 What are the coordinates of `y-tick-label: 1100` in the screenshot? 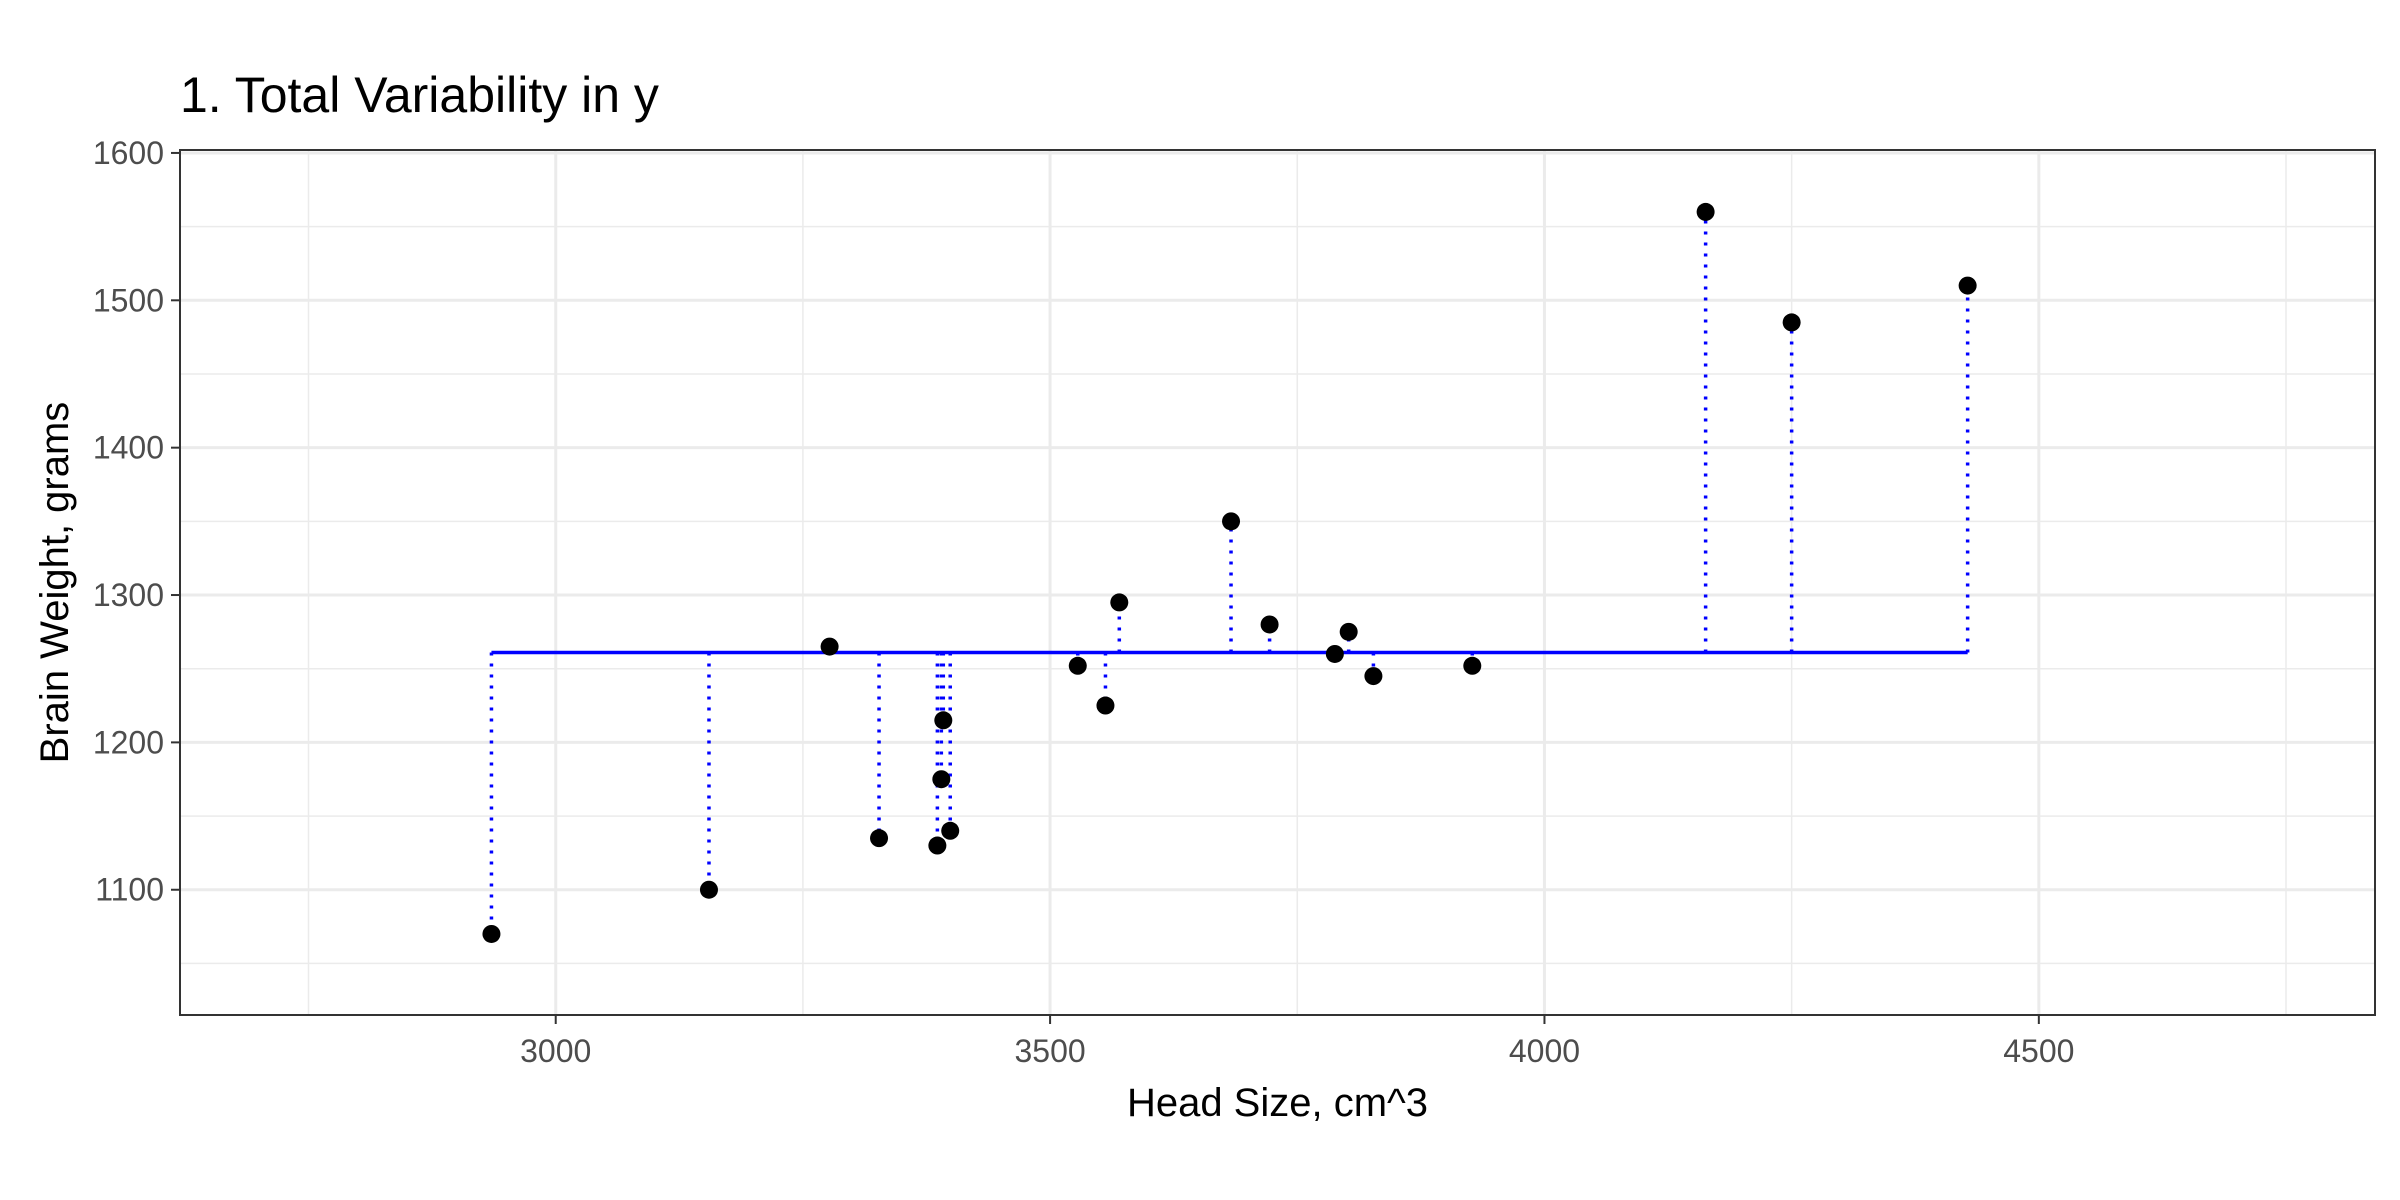 It's located at (129, 890).